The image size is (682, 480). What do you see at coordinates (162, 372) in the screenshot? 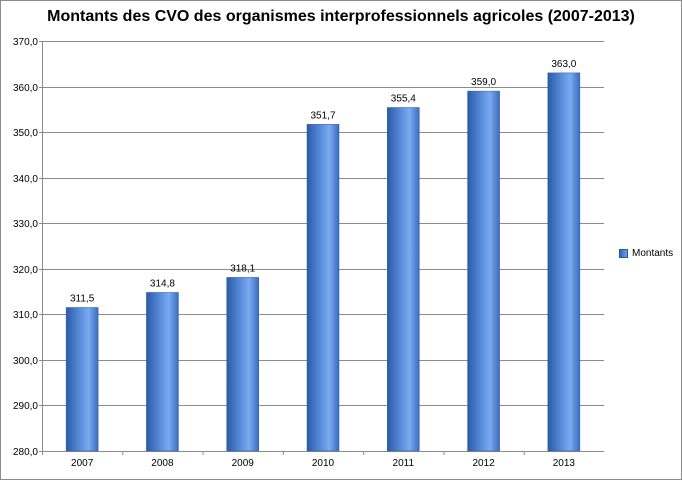
I see `bar-2008` at bounding box center [162, 372].